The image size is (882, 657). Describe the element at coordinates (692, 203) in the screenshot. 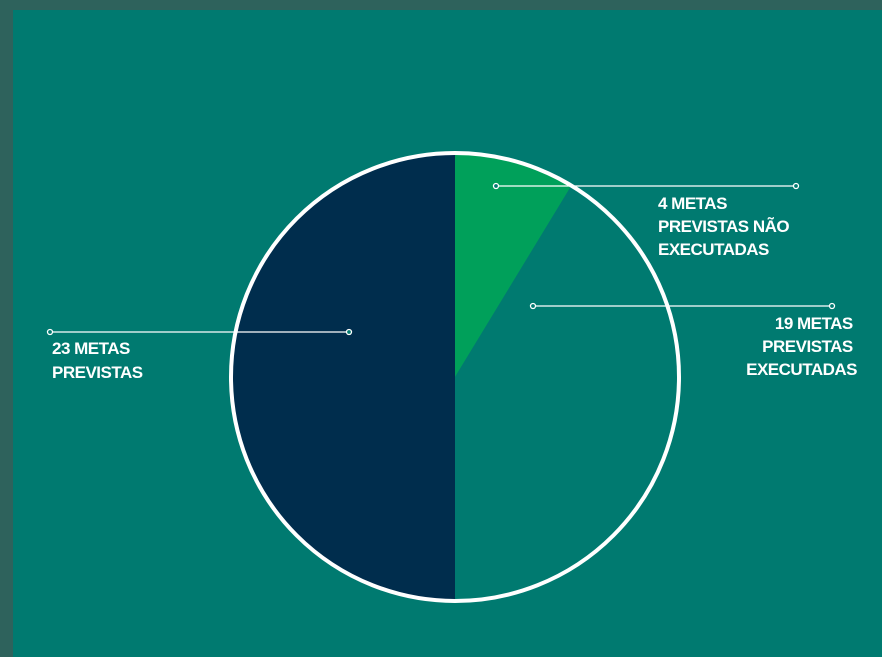

I see `slice-label-line: 4 METAS` at that location.